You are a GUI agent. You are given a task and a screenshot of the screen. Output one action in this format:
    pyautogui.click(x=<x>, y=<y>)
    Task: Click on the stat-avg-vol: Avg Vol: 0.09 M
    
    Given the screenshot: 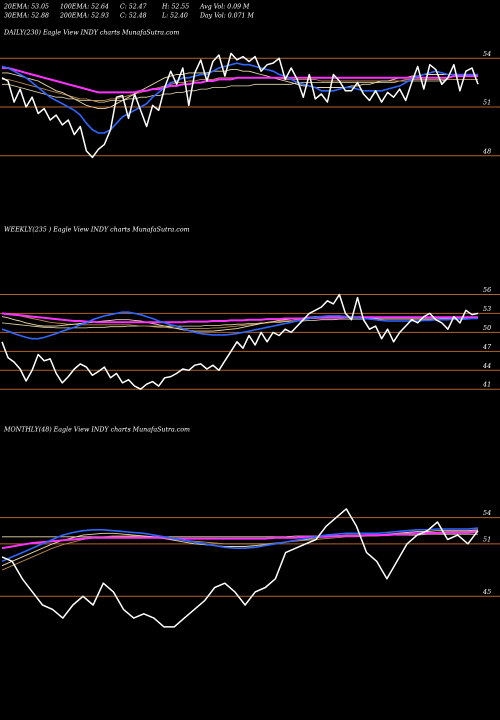 What is the action you would take?
    pyautogui.click(x=224, y=7)
    